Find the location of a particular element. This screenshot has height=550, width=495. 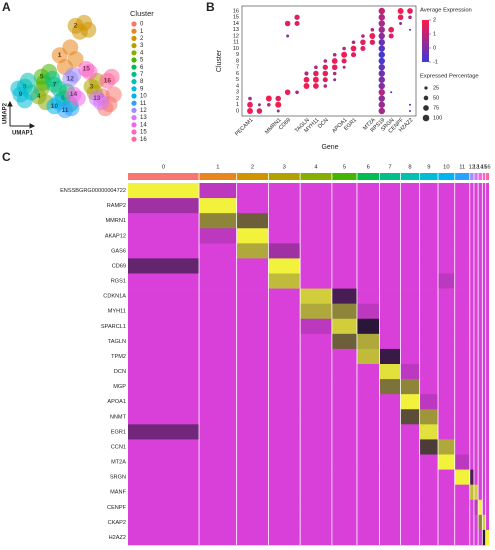

row-label: CKAP2 is located at coordinates (117, 523).